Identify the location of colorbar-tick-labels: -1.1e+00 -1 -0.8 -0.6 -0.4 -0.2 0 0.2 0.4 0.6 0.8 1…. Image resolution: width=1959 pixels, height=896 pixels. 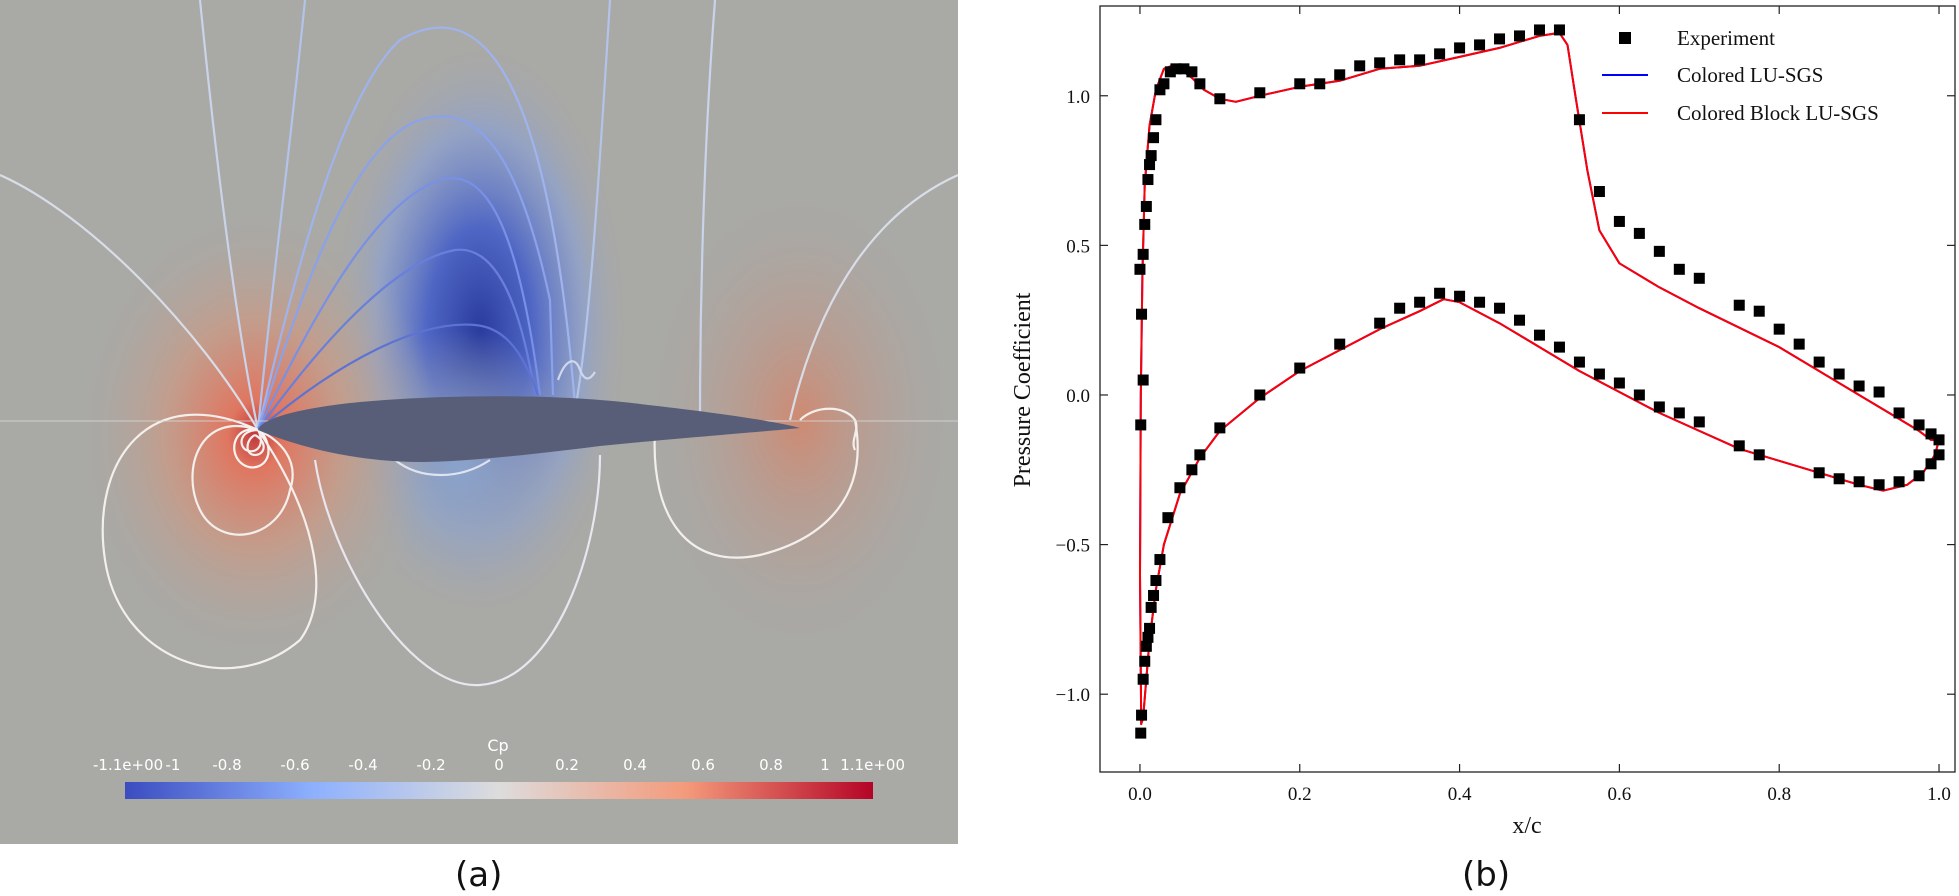
(499, 765).